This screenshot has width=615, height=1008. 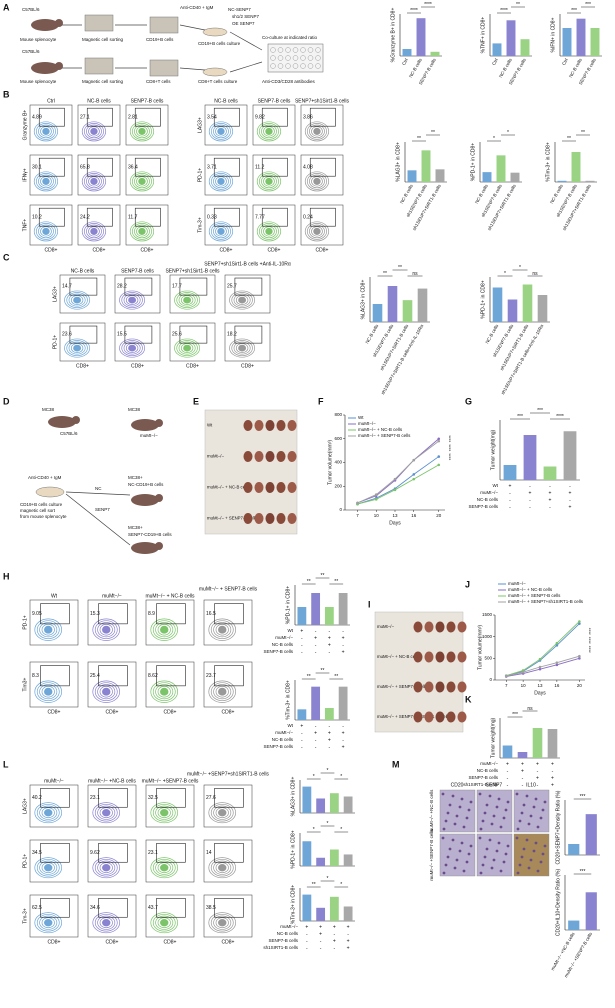 What do you see at coordinates (522, 771) in the screenshot?
I see `table-mark: +` at bounding box center [522, 771].